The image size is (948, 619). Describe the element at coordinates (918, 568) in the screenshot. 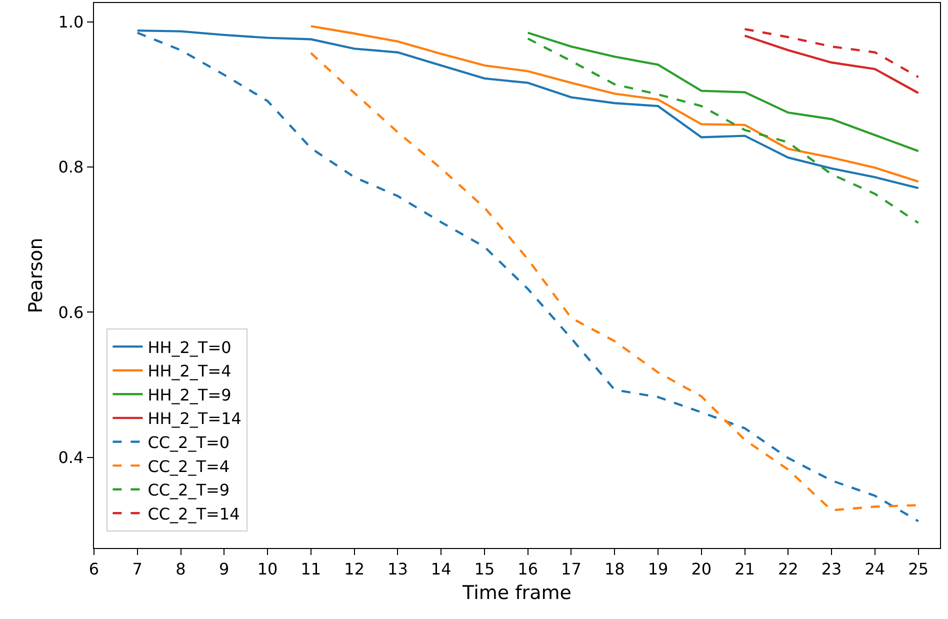

I see `x-tick-label: 25` at that location.